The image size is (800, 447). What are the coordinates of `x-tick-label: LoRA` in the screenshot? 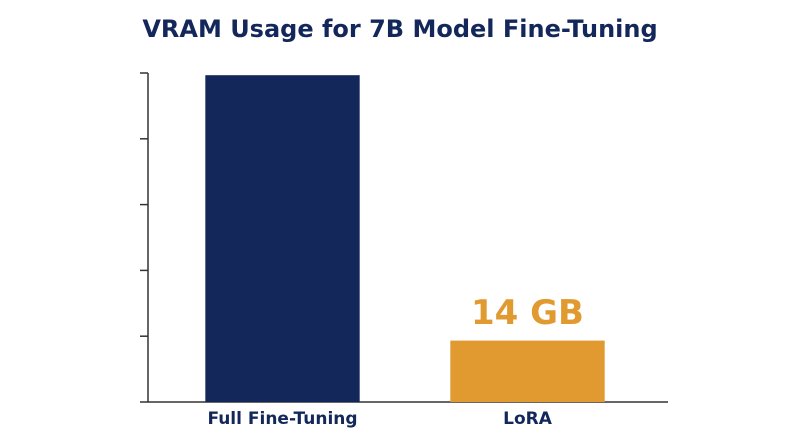 It's located at (528, 419).